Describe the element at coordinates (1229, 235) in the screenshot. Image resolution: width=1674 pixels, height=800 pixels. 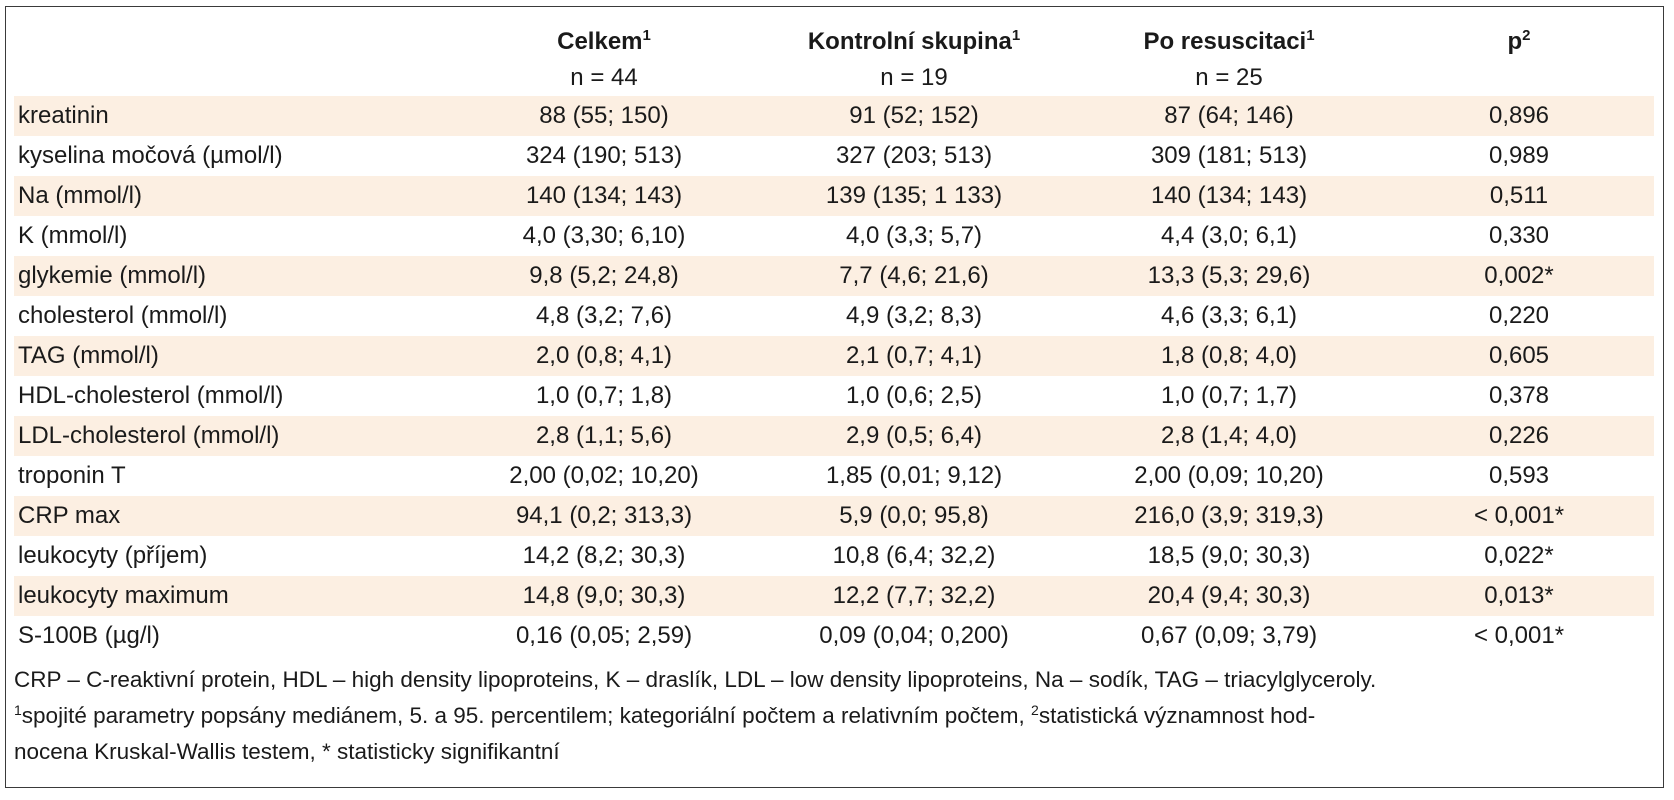
I see `cell-resuscitation: 4,4 (3,0; 6,1)` at that location.